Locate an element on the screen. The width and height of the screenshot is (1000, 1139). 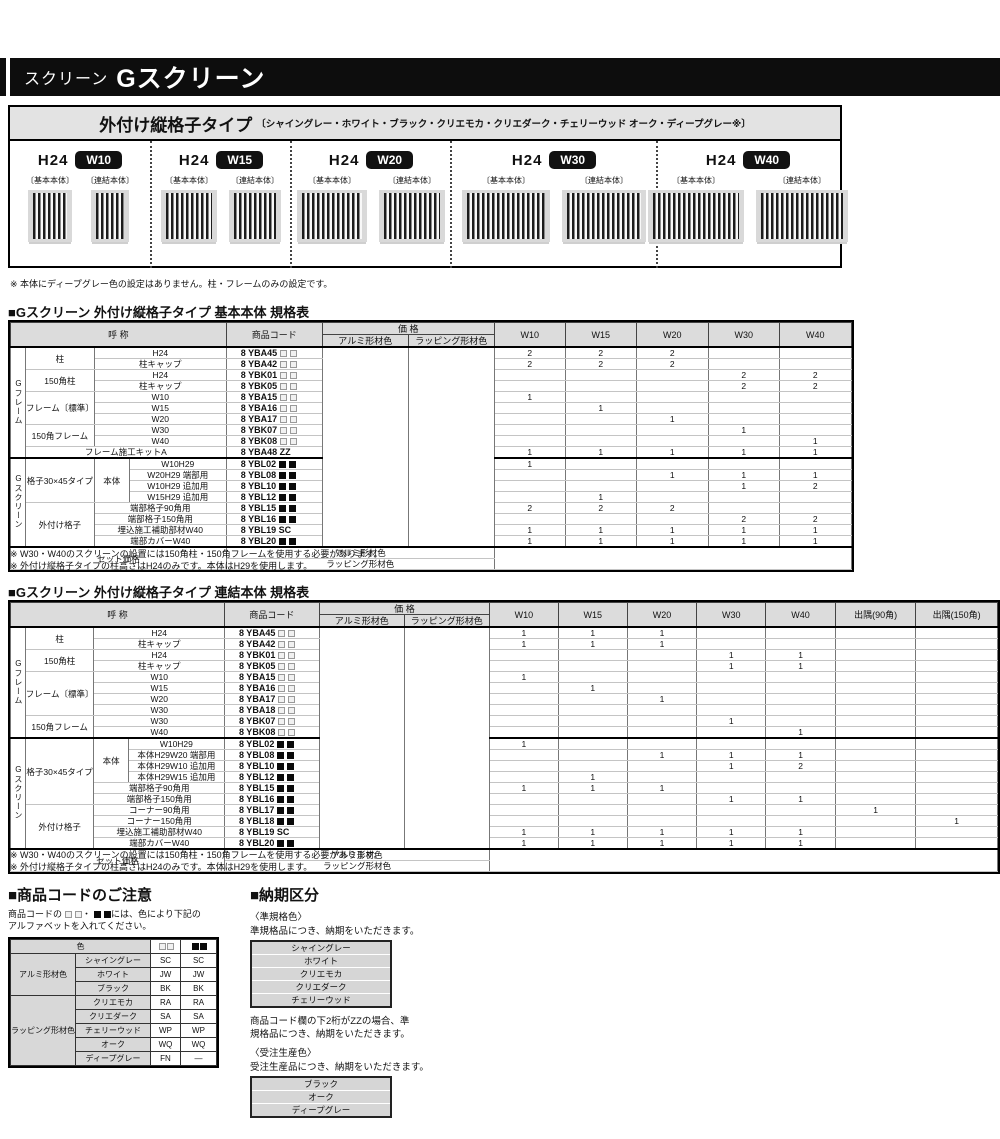
screen-graphic is located at coordinates (412, 216).